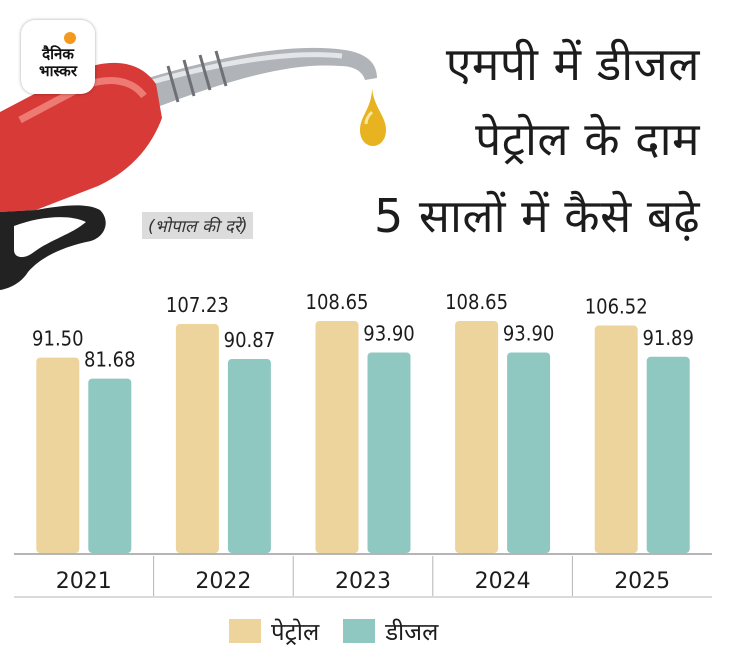 The height and width of the screenshot is (666, 730). What do you see at coordinates (84, 581) in the screenshot?
I see `x-tick-label-2021: 2021` at bounding box center [84, 581].